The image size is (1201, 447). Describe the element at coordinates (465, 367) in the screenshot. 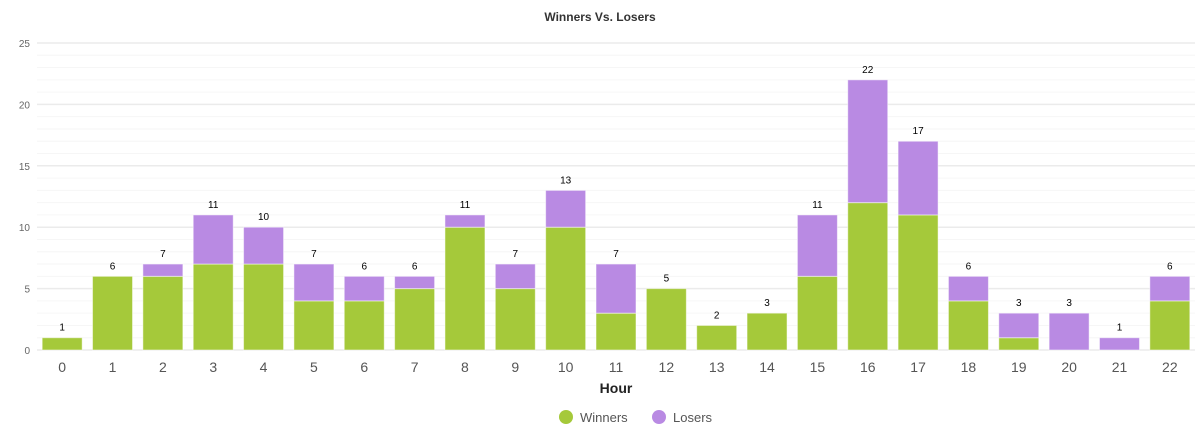

I see `x-tick-label: 8` at that location.